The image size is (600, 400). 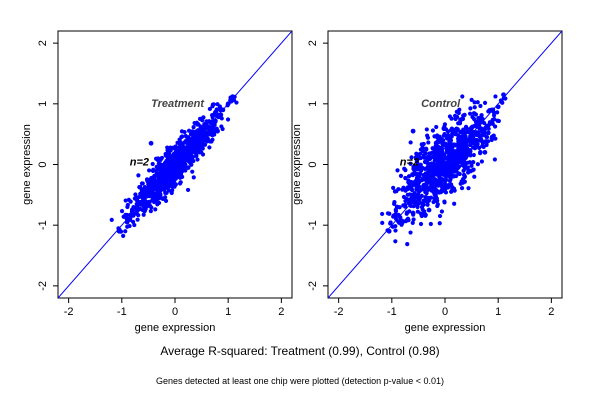 What do you see at coordinates (43, 43) in the screenshot?
I see `y-tick-label: 2` at bounding box center [43, 43].